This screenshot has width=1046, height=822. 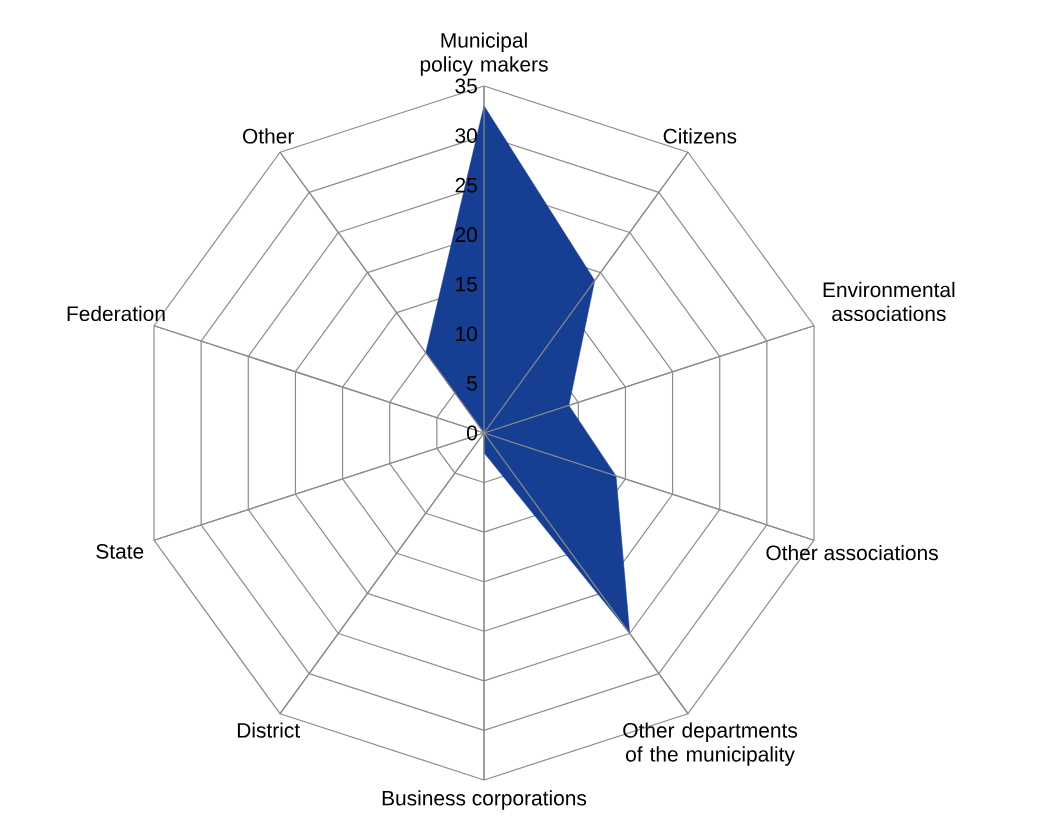 I want to click on spoke-label: Environmental associations, so click(x=889, y=301).